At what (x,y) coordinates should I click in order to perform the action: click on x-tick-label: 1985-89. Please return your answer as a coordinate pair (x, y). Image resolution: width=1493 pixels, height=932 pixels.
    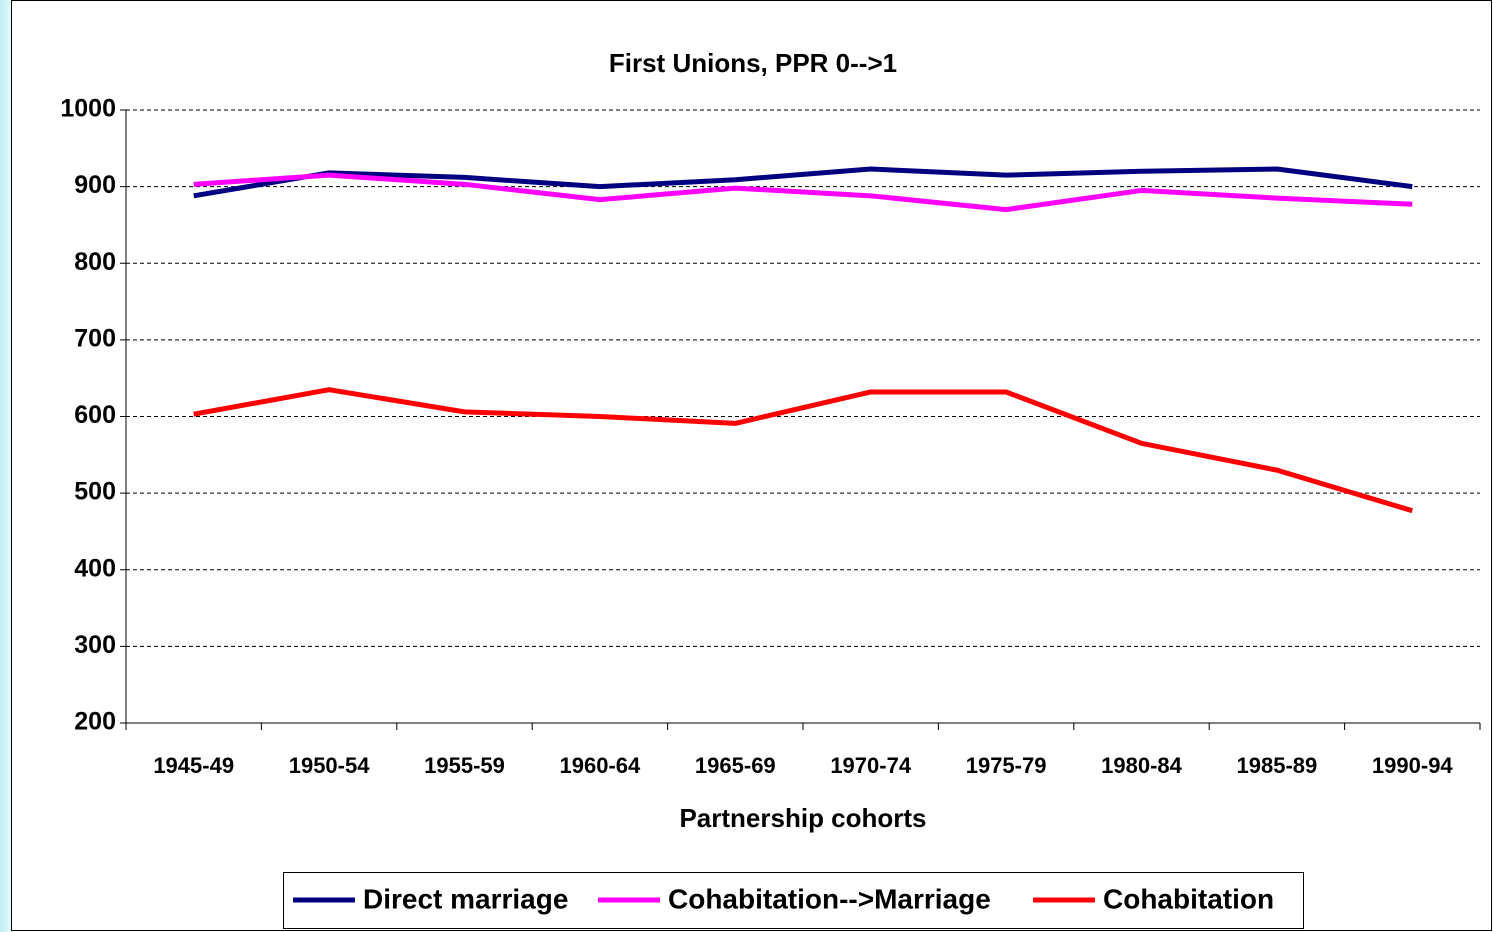
    Looking at the image, I should click on (1277, 765).